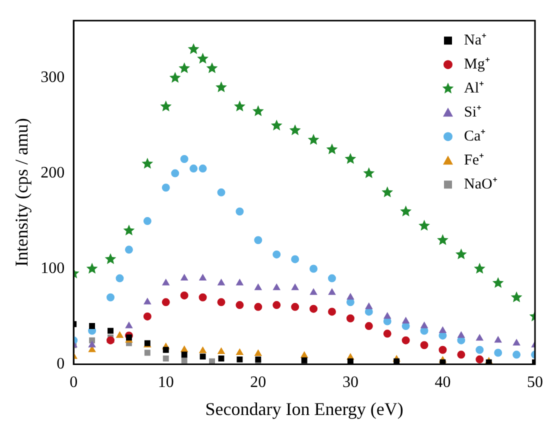  Describe the element at coordinates (481, 184) in the screenshot. I see `legend-label: NaO⁺` at that location.